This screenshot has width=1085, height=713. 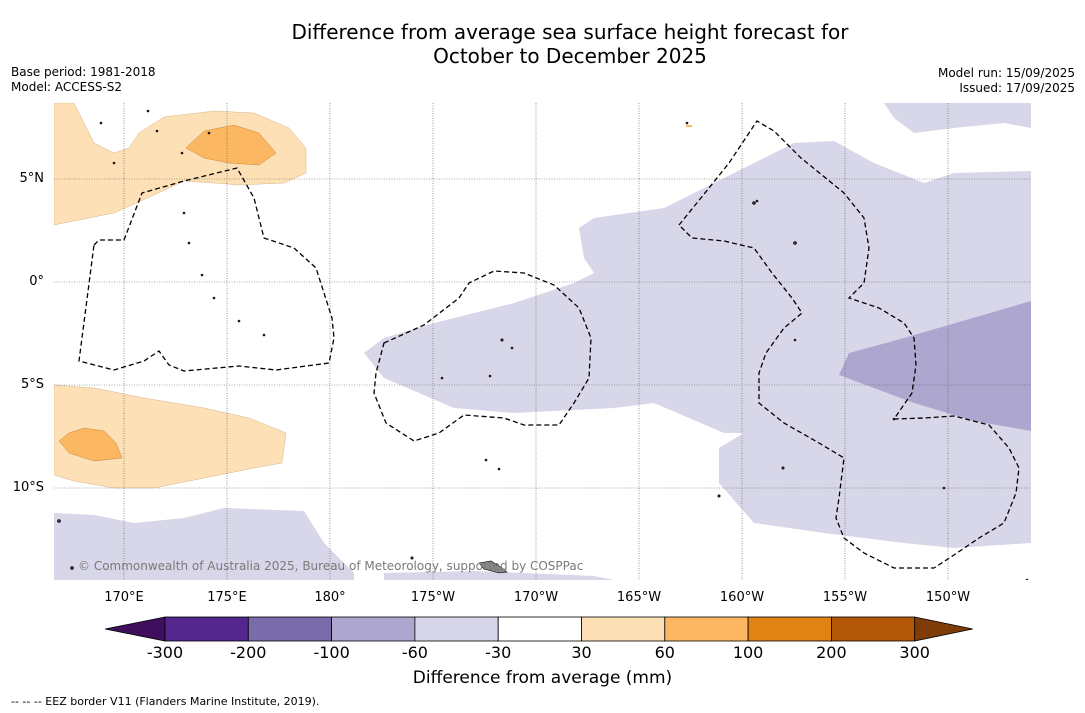 I want to click on anomaly-region-pos-medium-nw, so click(x=231, y=145).